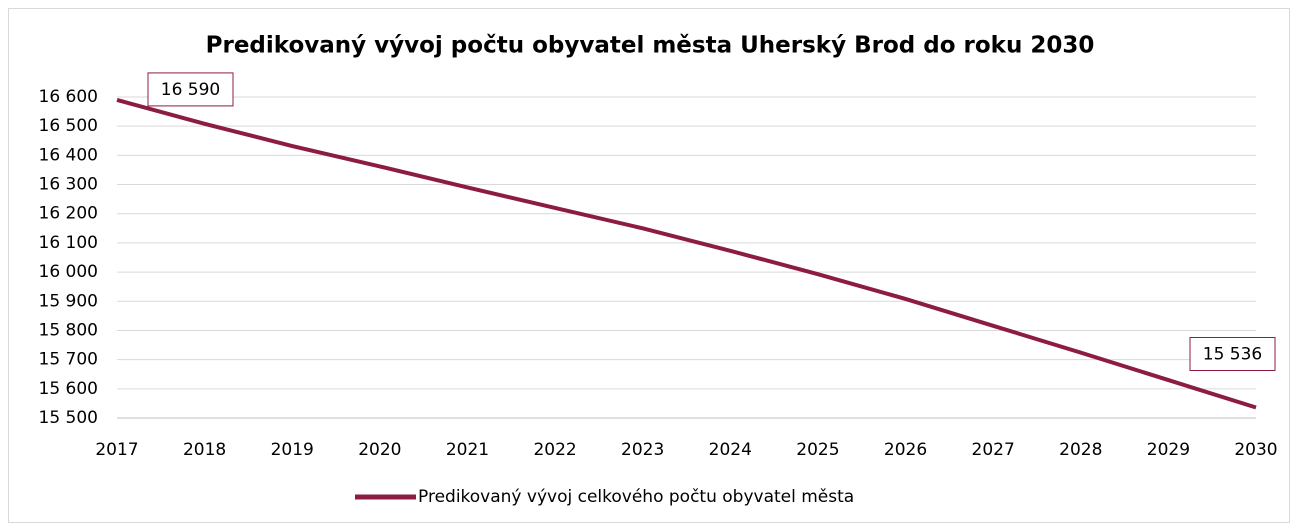 This screenshot has width=1298, height=531. What do you see at coordinates (68, 185) in the screenshot?
I see `y-tick-label: 16 300` at bounding box center [68, 185].